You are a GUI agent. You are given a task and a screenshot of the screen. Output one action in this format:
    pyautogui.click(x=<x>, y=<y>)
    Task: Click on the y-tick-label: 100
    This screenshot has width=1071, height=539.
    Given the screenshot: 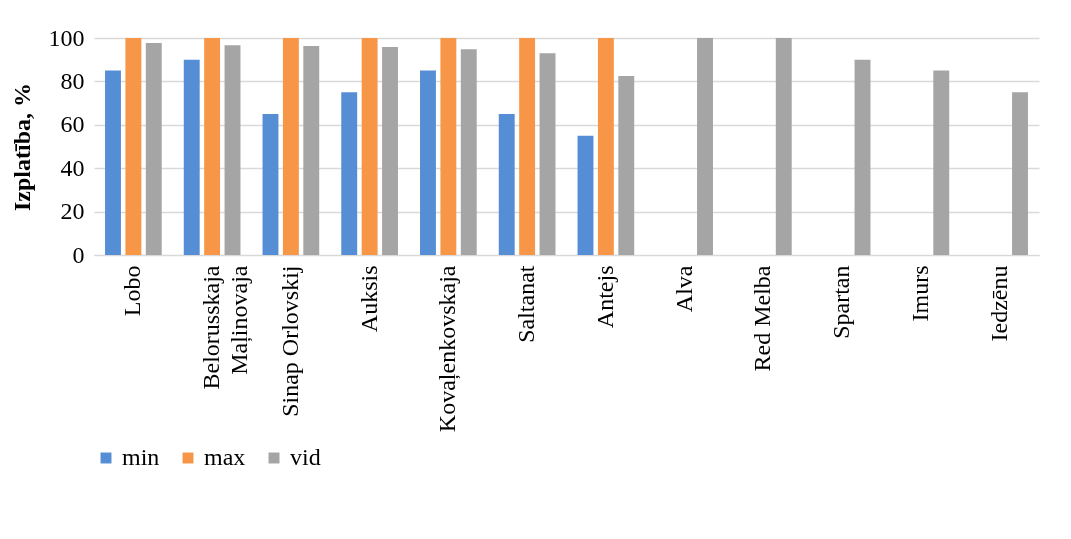 What is the action you would take?
    pyautogui.click(x=66, y=37)
    